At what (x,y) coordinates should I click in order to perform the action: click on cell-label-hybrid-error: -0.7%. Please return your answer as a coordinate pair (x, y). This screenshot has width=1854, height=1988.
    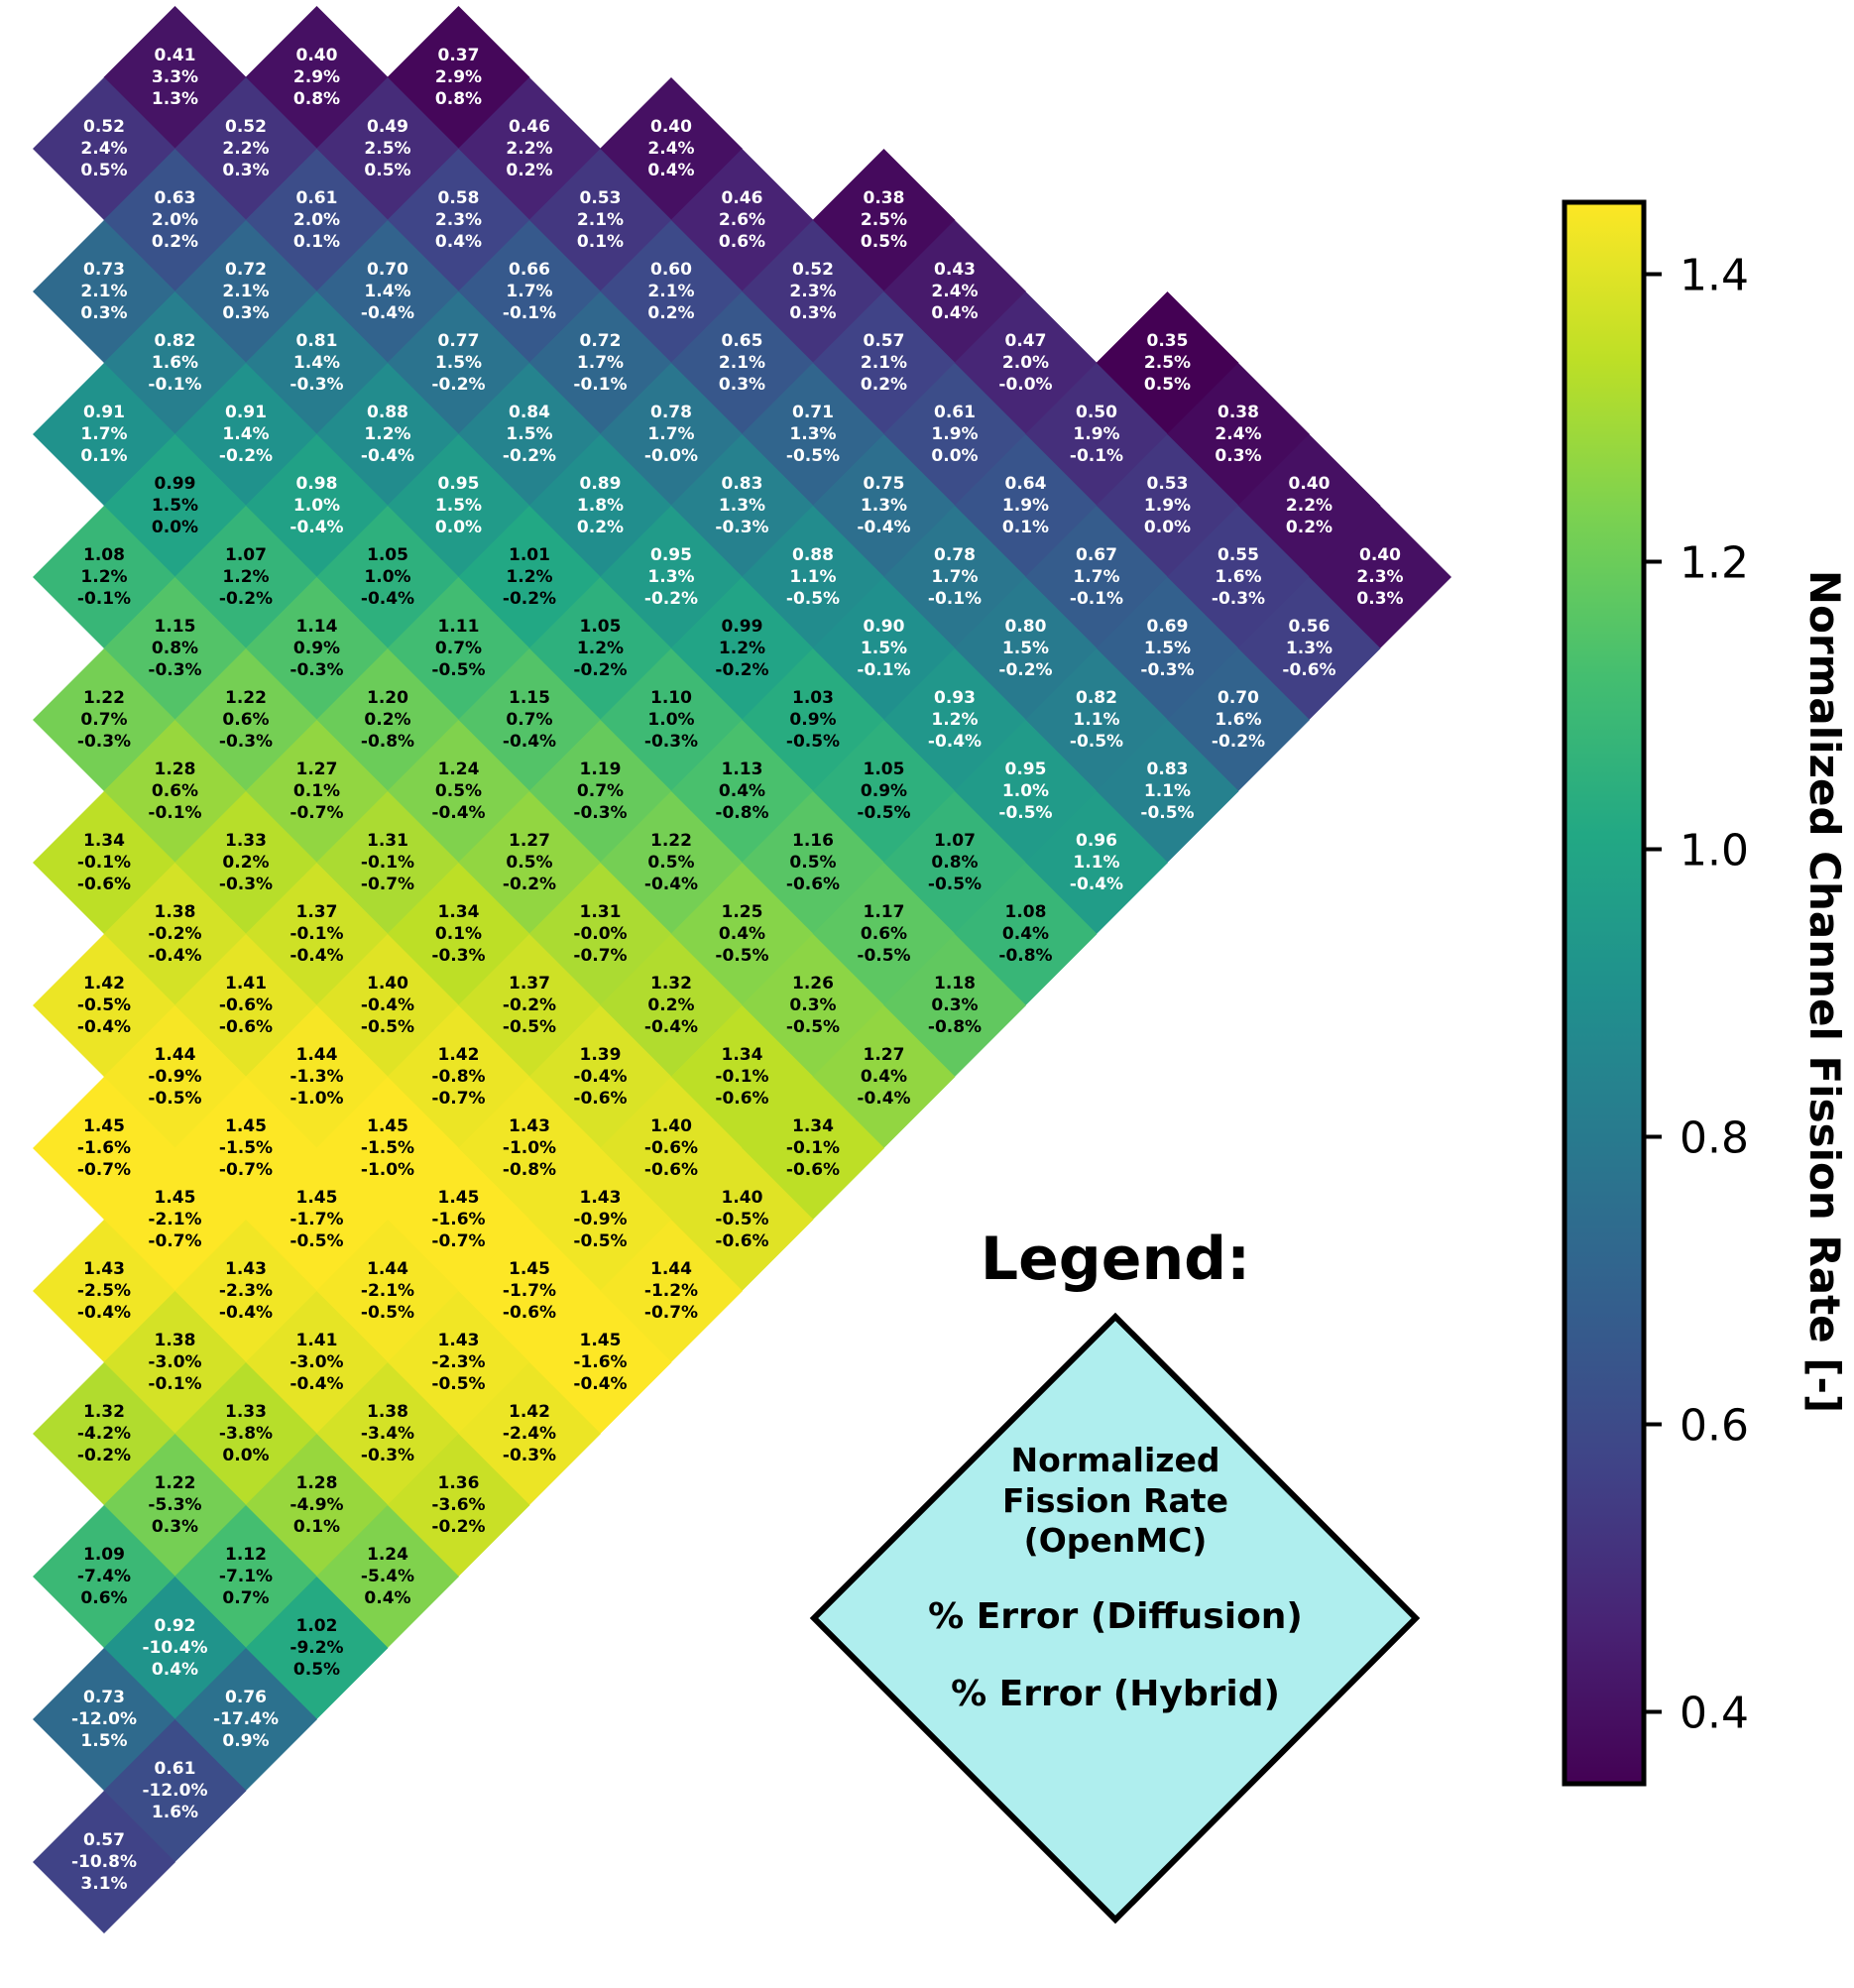
    Looking at the image, I should click on (174, 1241).